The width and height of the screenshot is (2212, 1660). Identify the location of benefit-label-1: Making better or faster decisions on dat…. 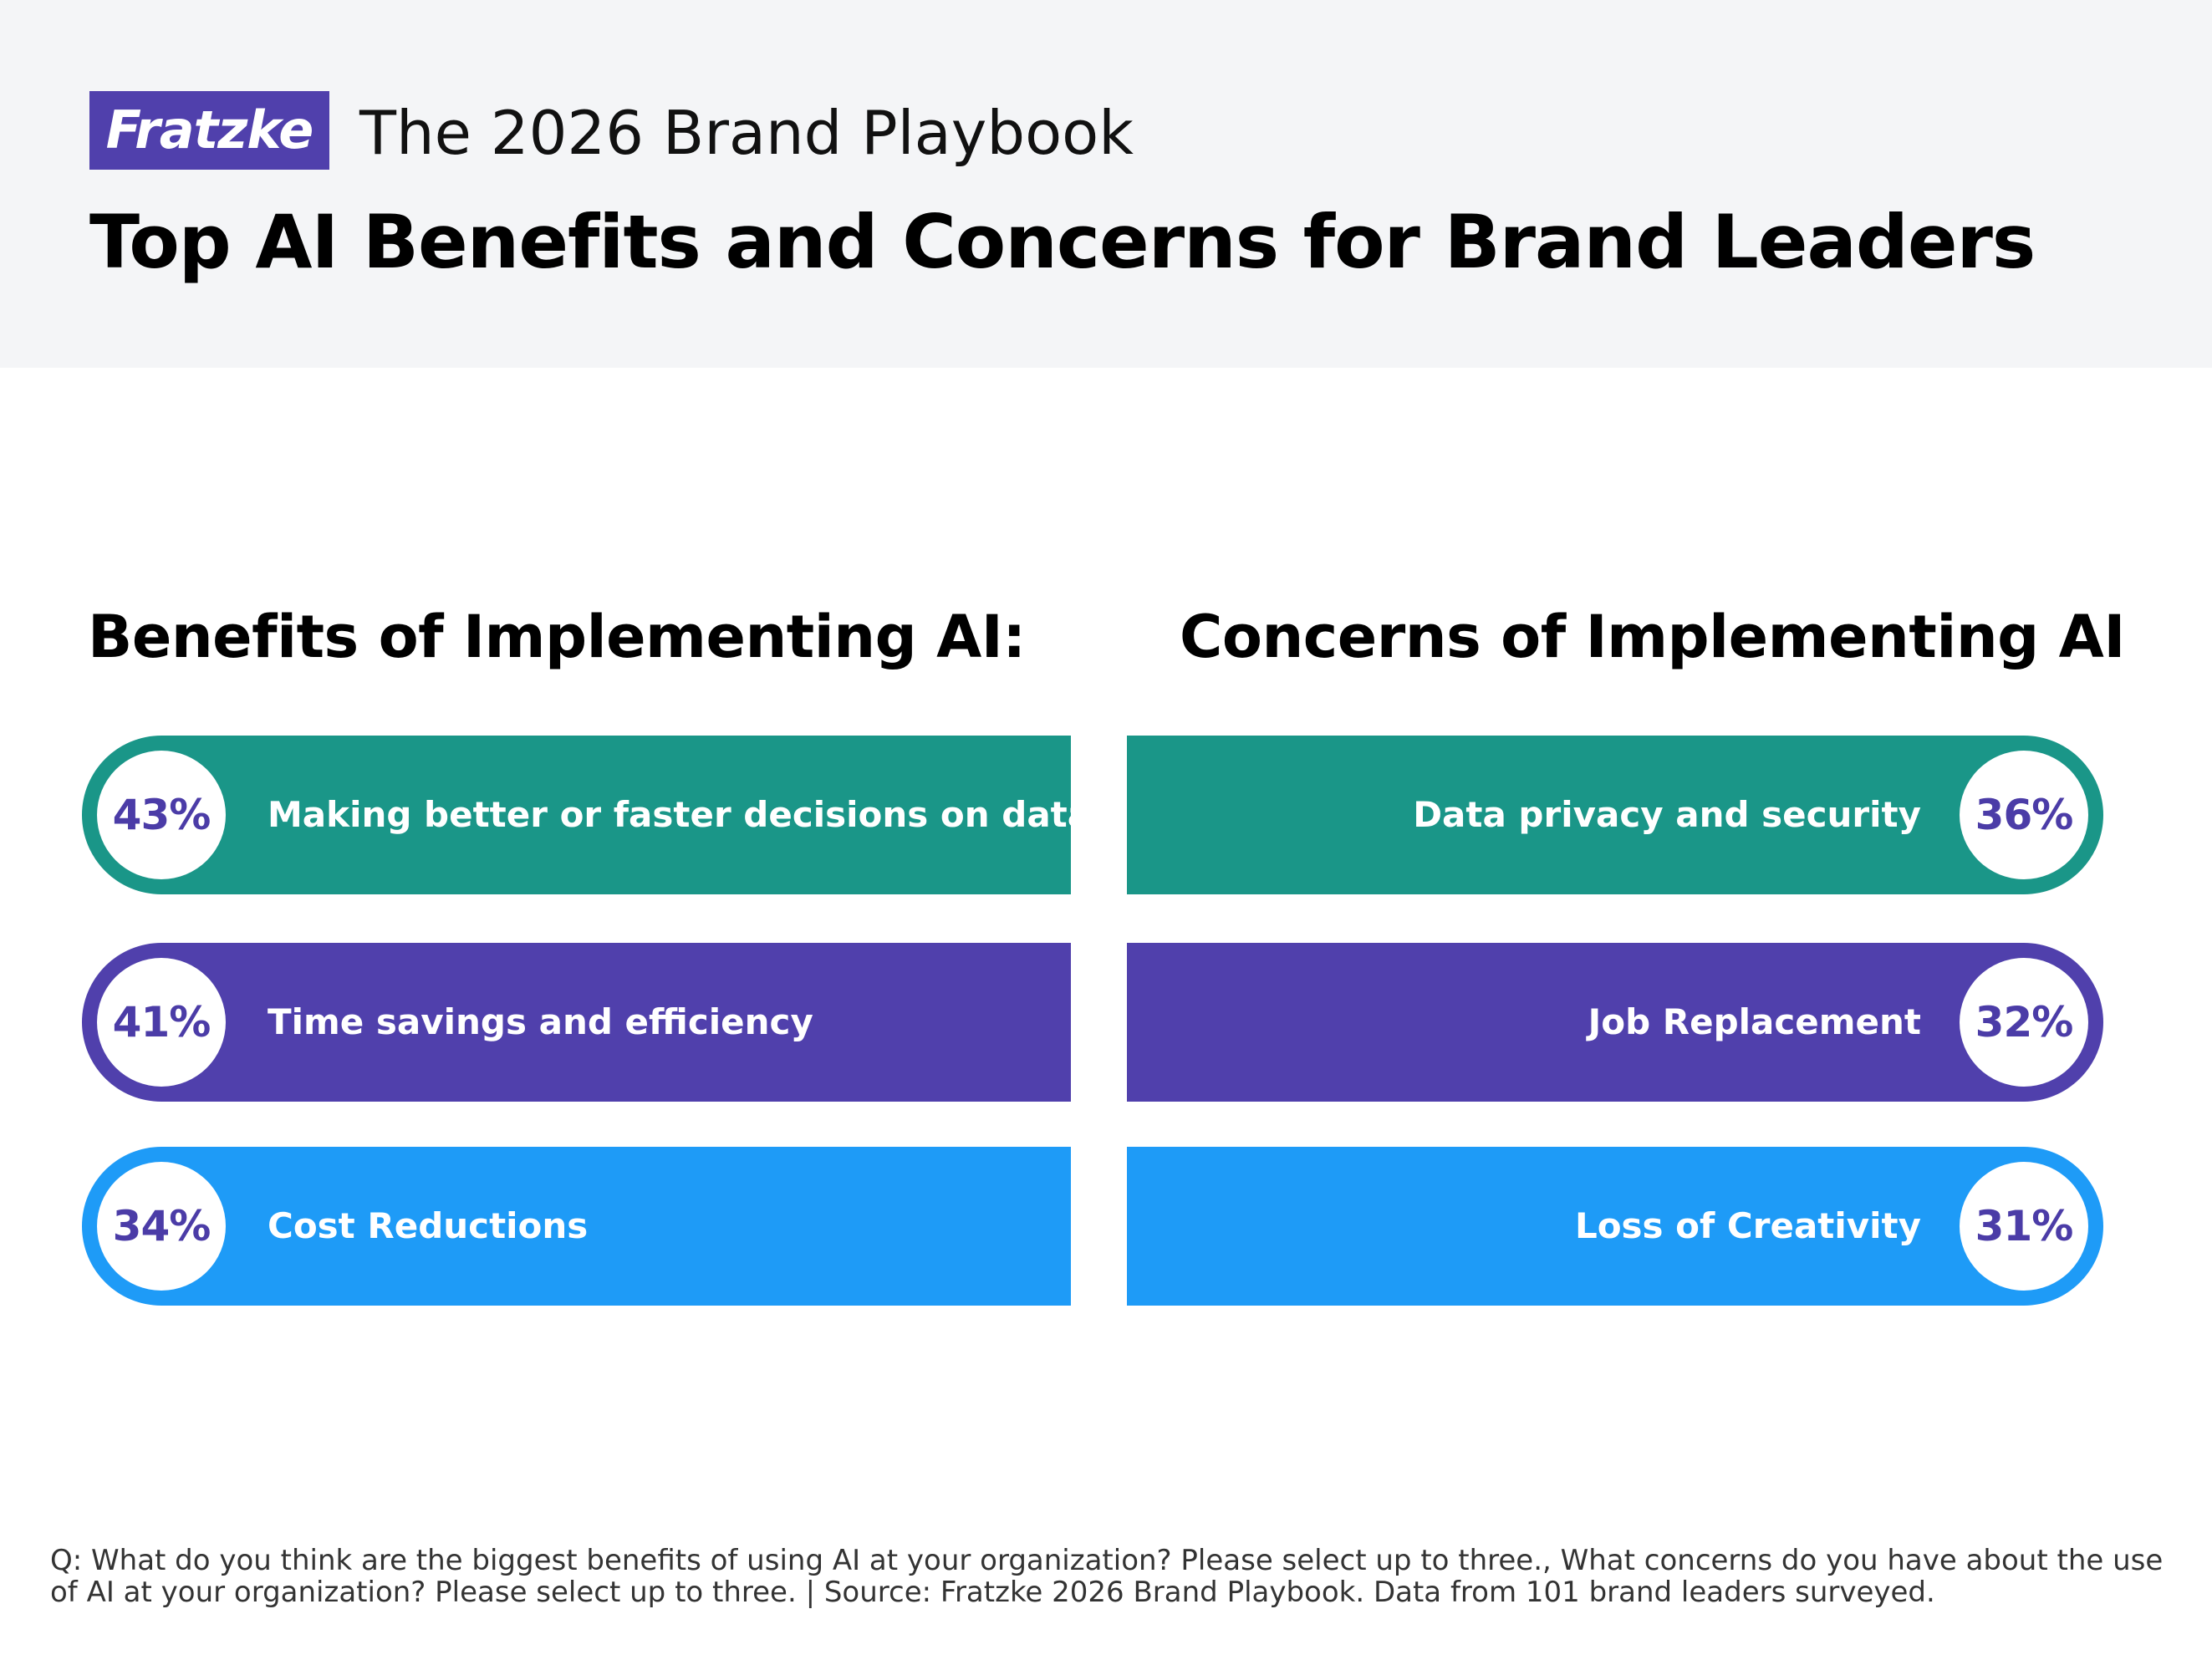
(680, 814).